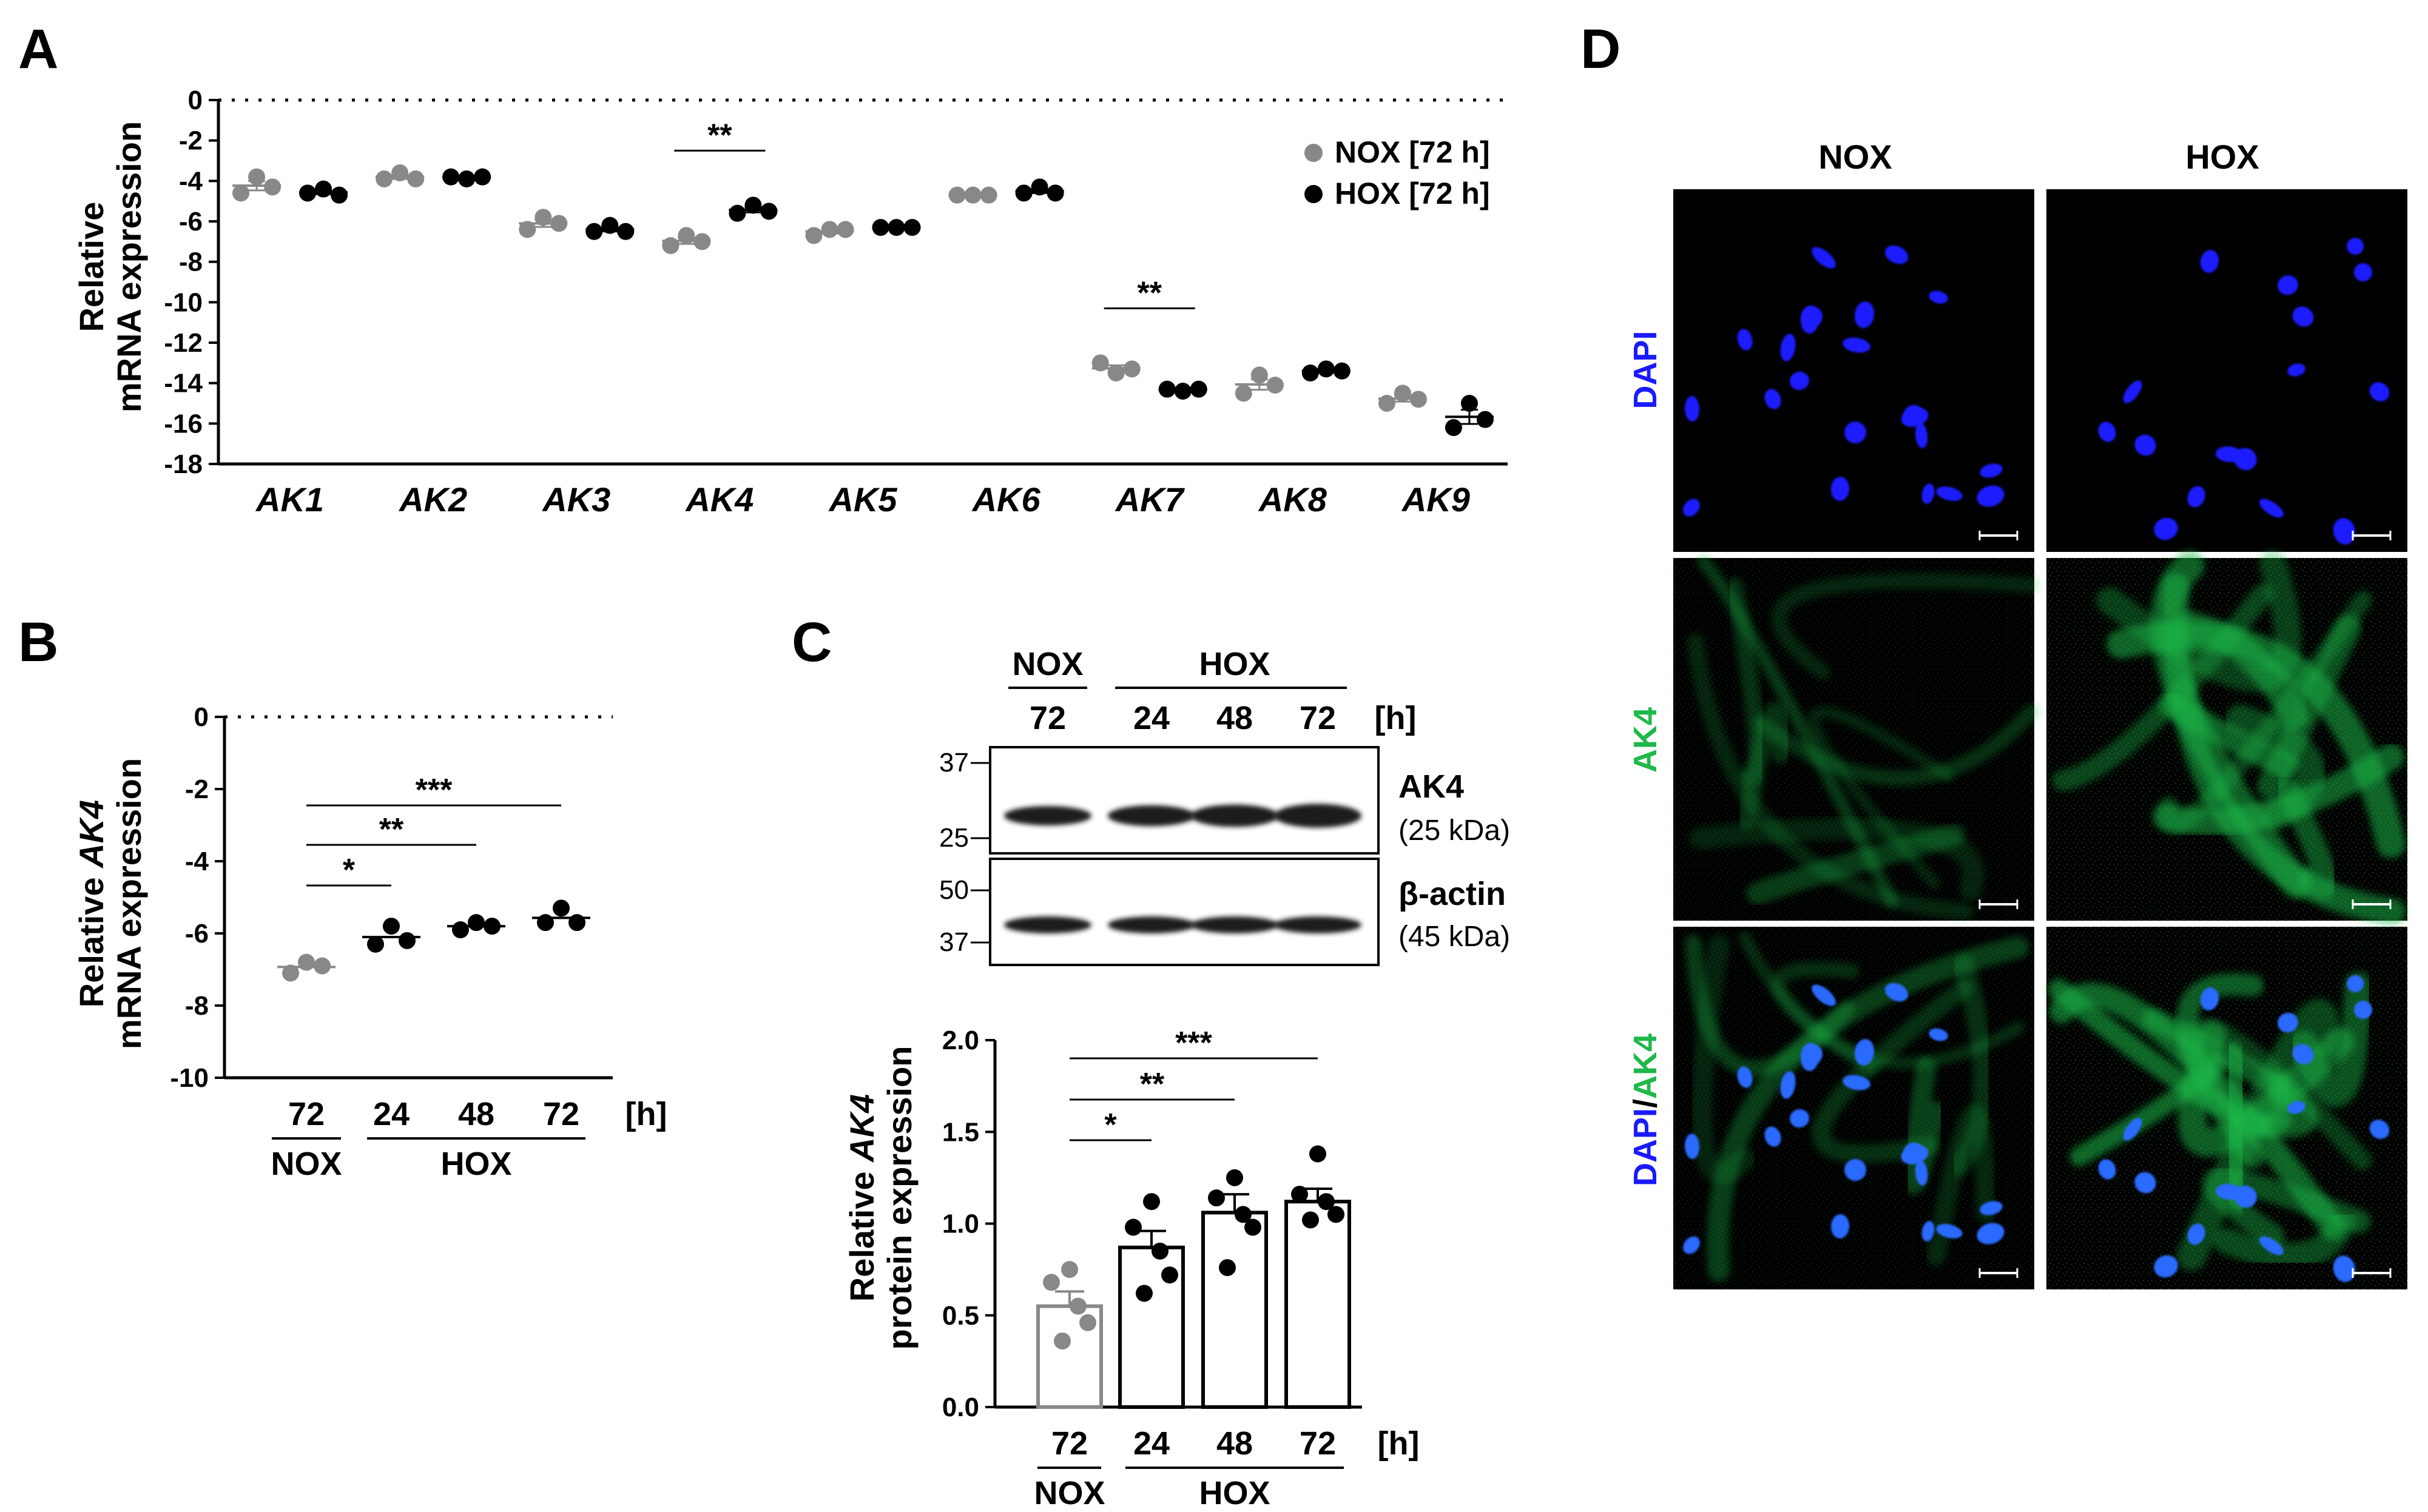 The width and height of the screenshot is (2428, 1512). I want to click on panel-b-ylabel: Relative AK4 mRNA expression, so click(110, 903).